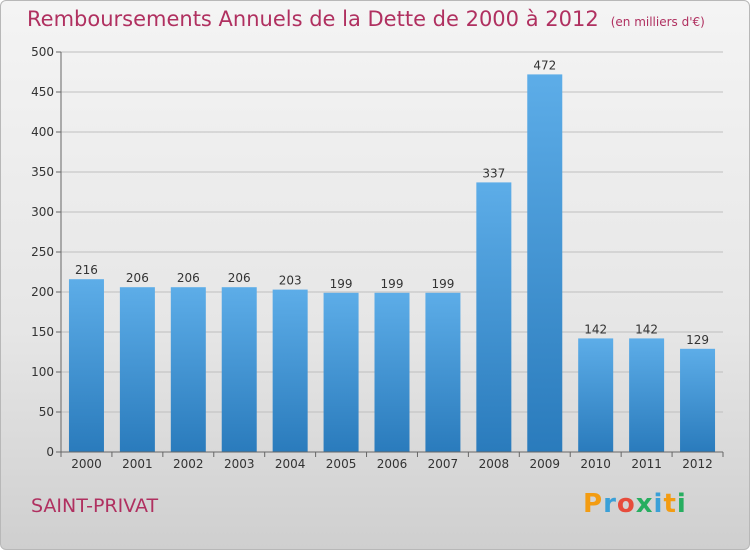  What do you see at coordinates (626, 504) in the screenshot?
I see `logo-letter: o` at bounding box center [626, 504].